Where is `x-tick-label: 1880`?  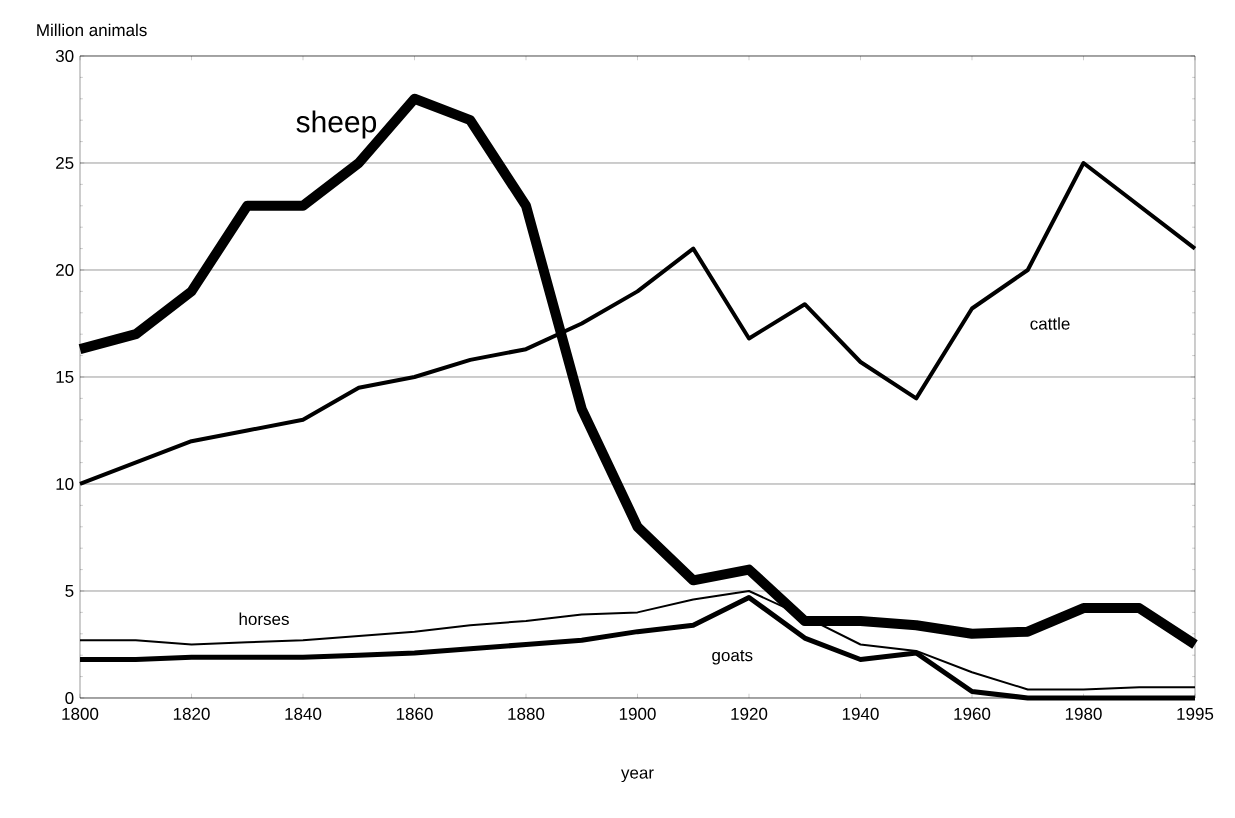 x-tick-label: 1880 is located at coordinates (526, 713).